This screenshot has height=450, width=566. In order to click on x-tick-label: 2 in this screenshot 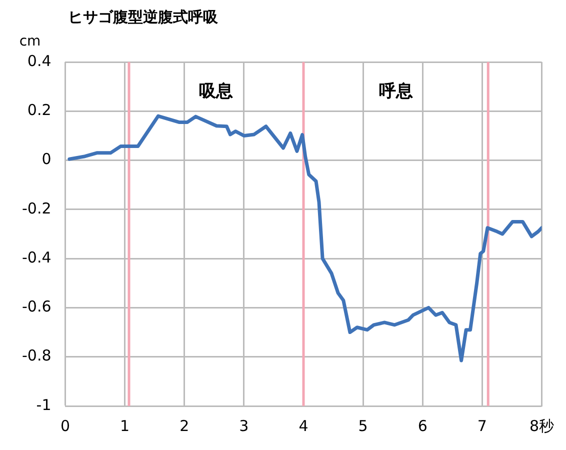, I will do `click(185, 425)`.